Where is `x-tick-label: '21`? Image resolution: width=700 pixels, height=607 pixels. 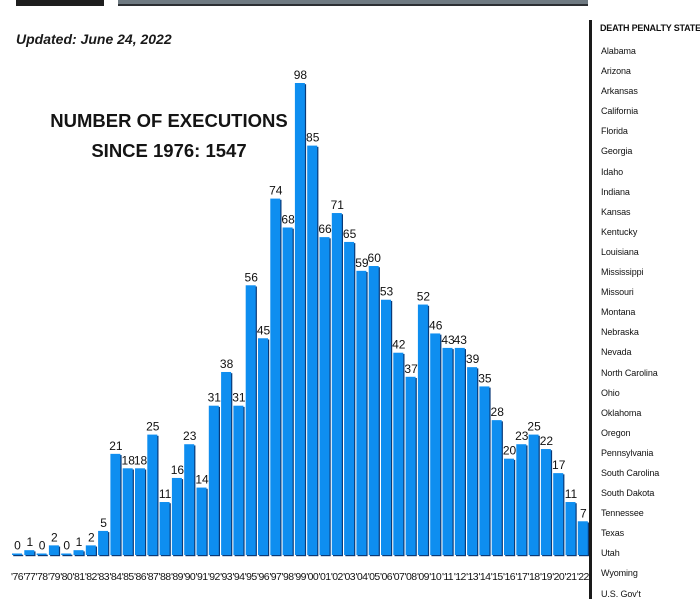
x-tick-label: '21 is located at coordinates (571, 577).